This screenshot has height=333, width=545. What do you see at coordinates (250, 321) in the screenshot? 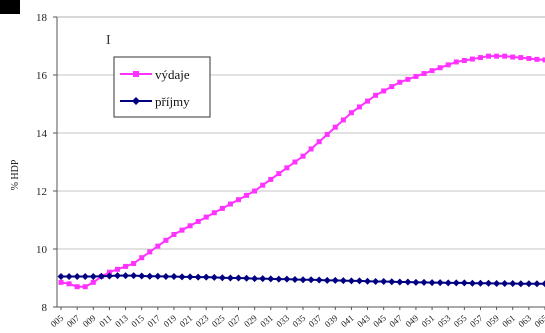
I see `x-tick-label: 029` at bounding box center [250, 321].